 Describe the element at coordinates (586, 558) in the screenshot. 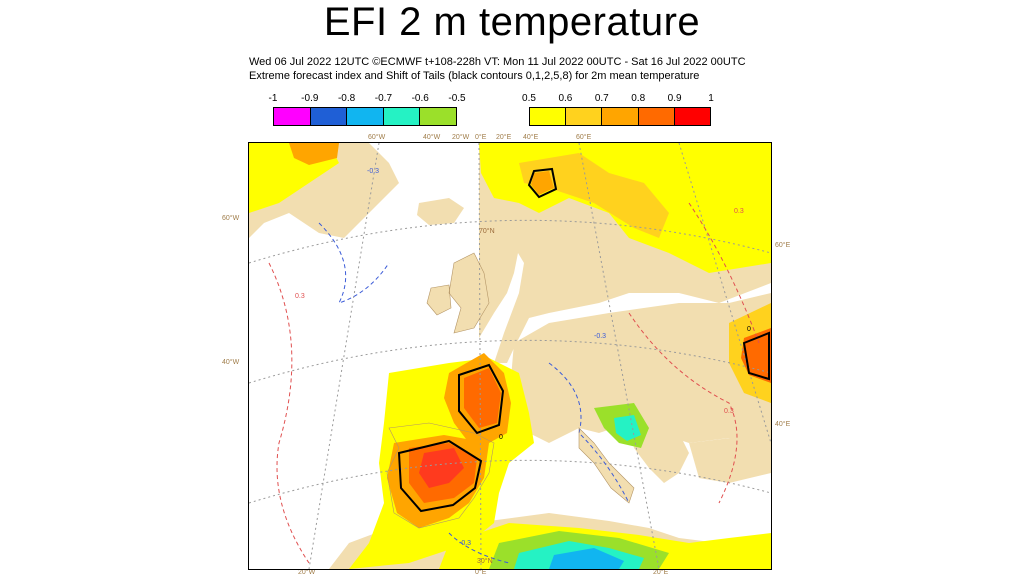

I see `efi-light-blue-sahara` at that location.